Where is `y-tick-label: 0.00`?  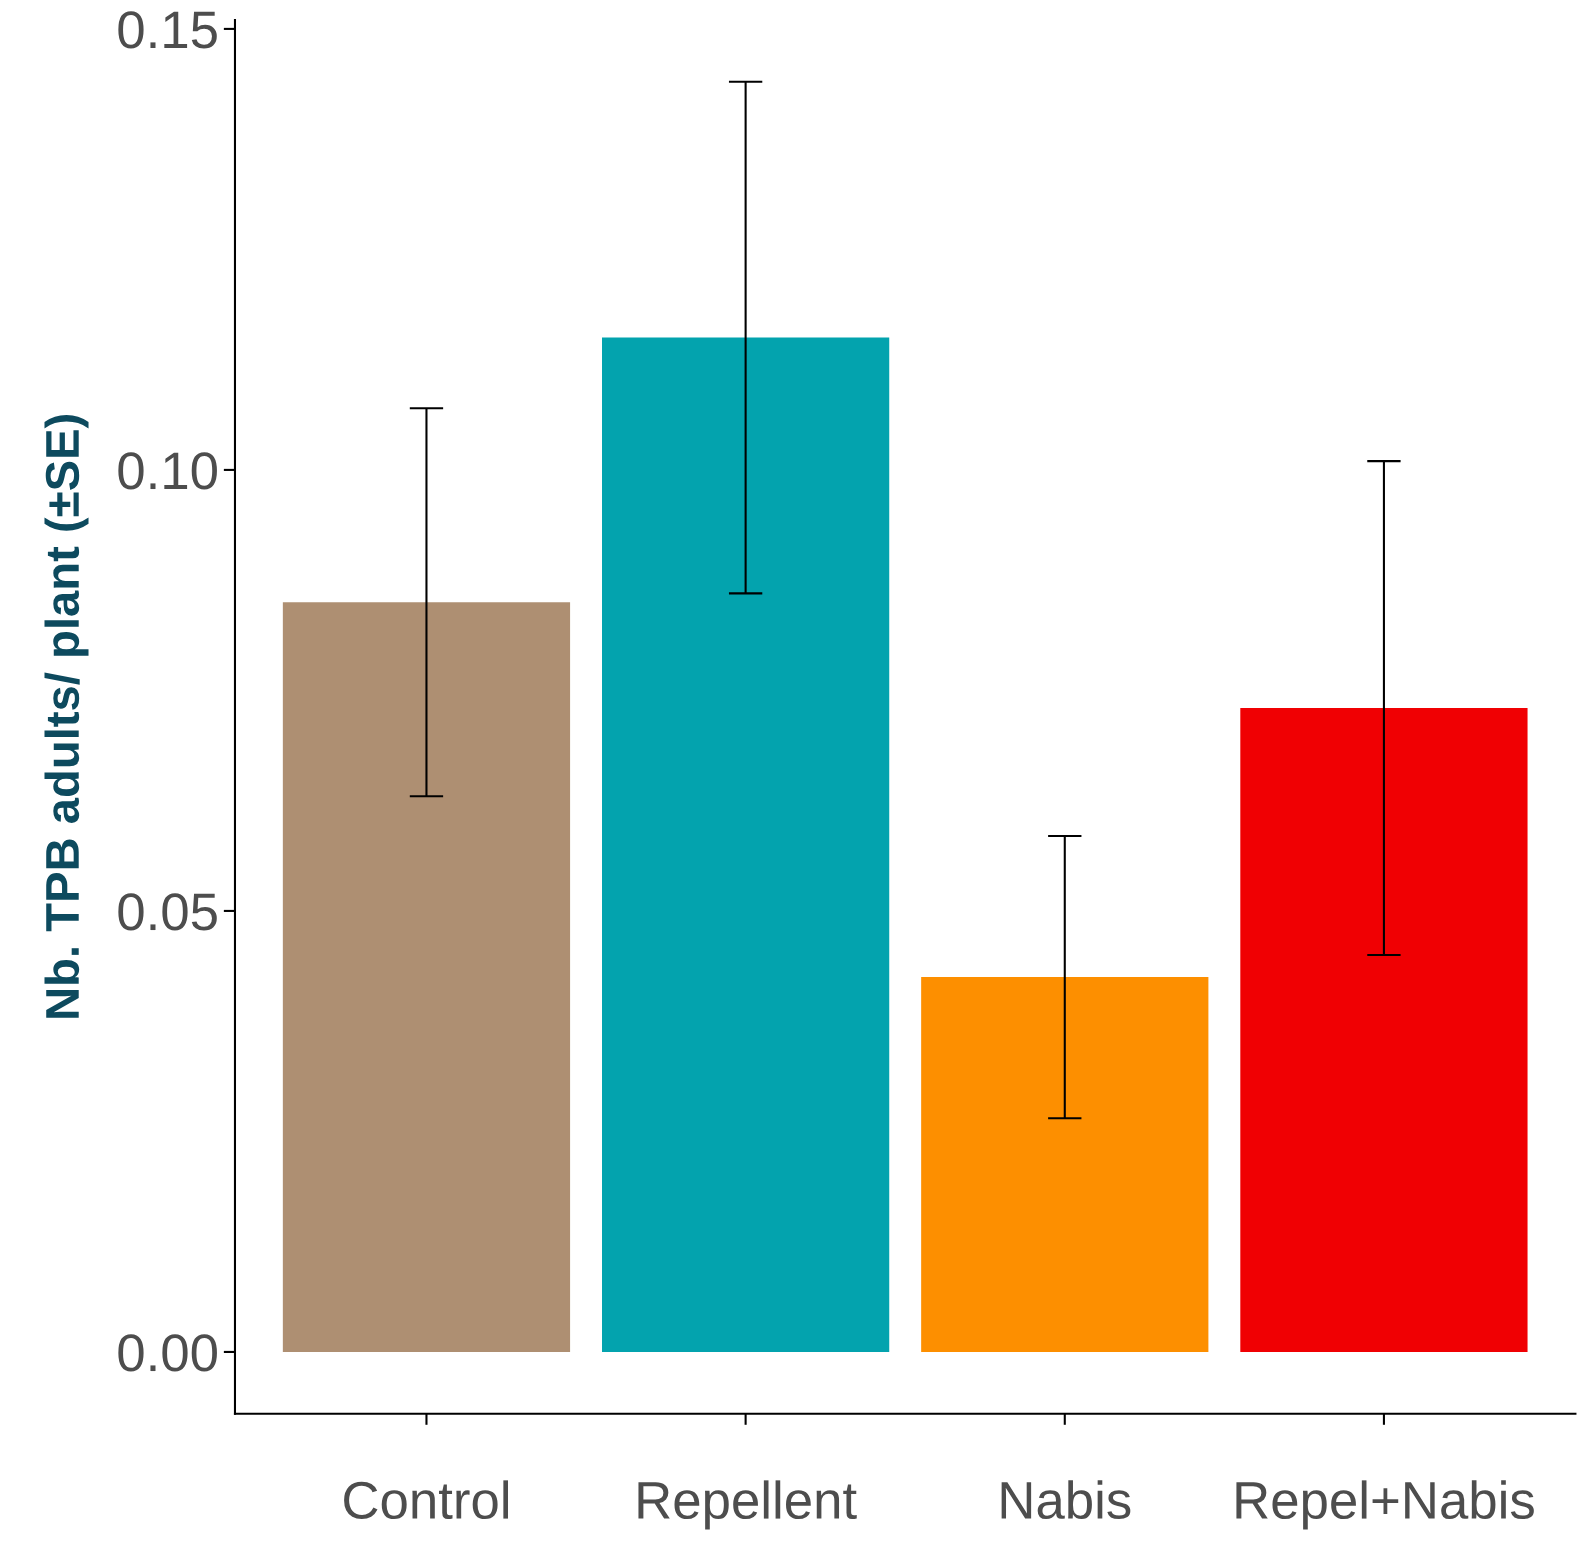 y-tick-label: 0.00 is located at coordinates (167, 1353).